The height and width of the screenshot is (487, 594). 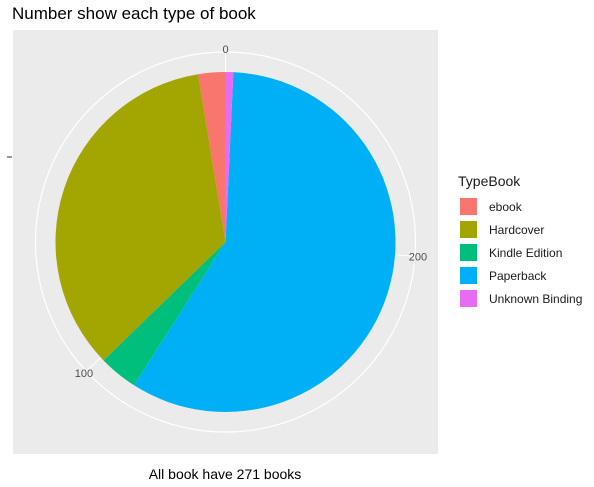 What do you see at coordinates (225, 474) in the screenshot?
I see `x-axis-caption: All book have 271 books` at bounding box center [225, 474].